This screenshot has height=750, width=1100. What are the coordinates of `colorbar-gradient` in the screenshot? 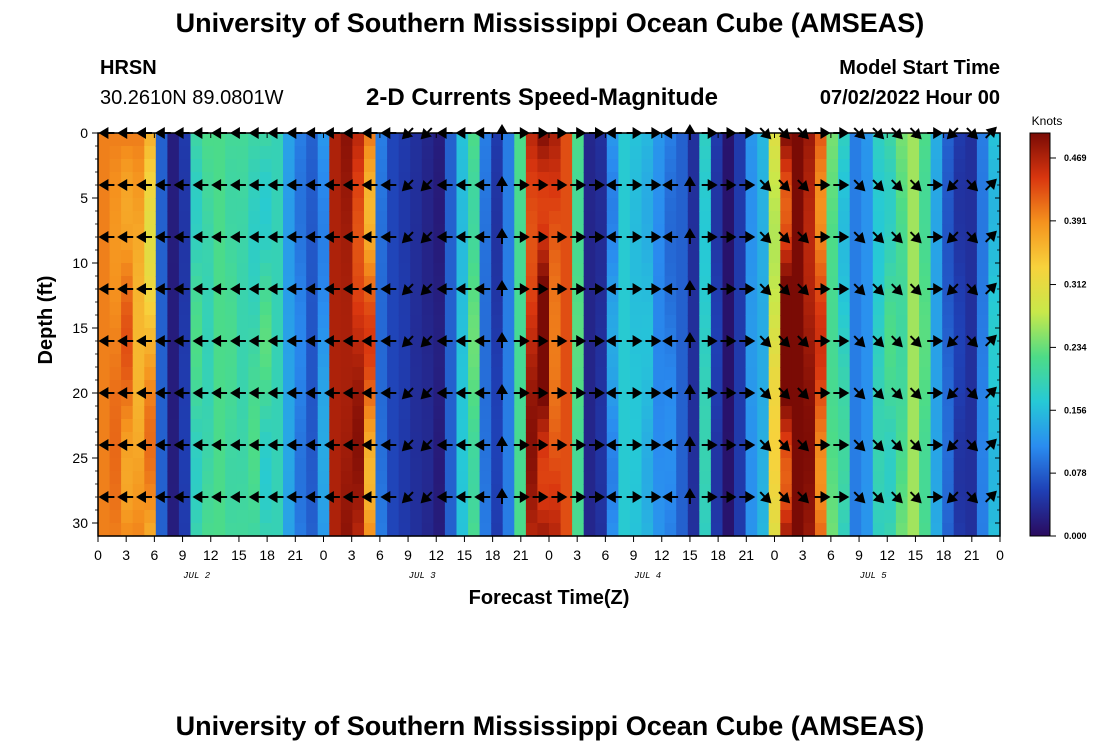 It's located at (1040, 334).